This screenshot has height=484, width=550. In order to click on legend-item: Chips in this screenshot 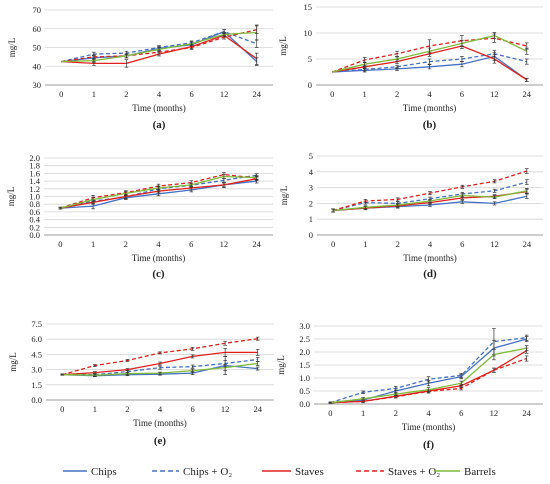, I will do `click(90, 472)`.